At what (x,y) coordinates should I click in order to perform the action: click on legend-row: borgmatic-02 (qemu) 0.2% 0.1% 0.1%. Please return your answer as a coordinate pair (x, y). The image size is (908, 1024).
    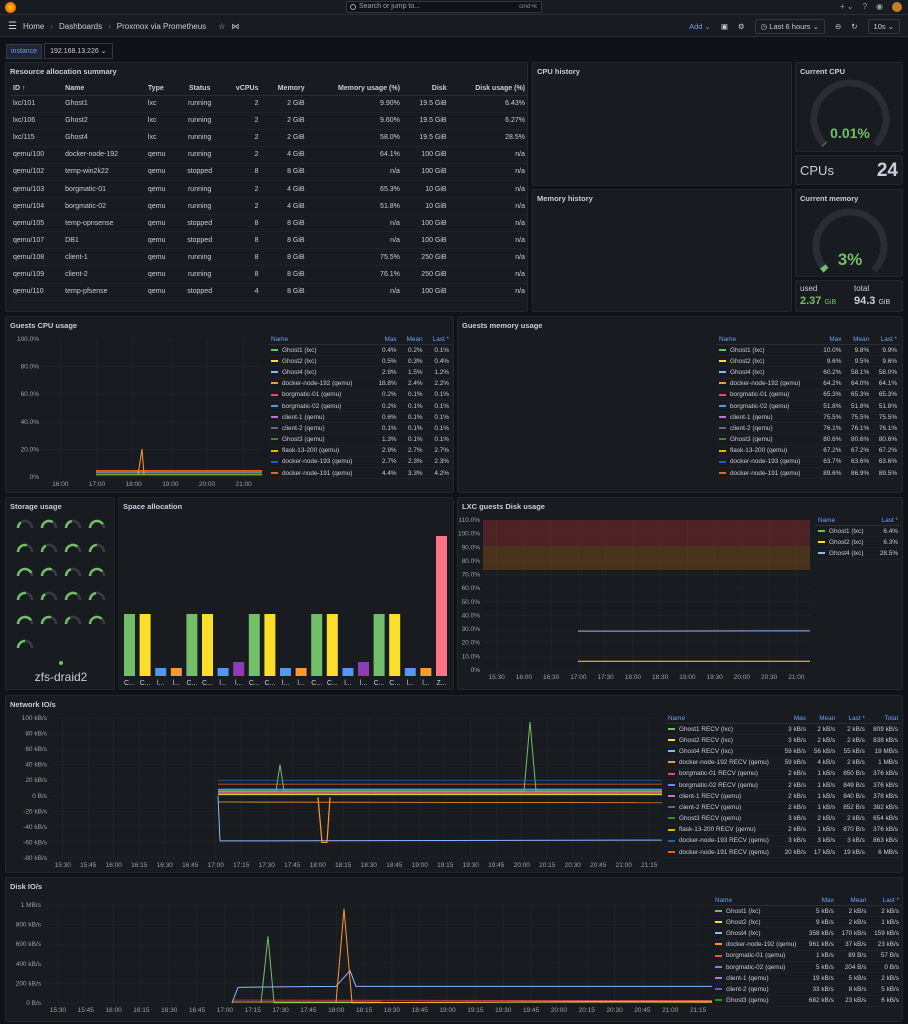
    Looking at the image, I should click on (360, 406).